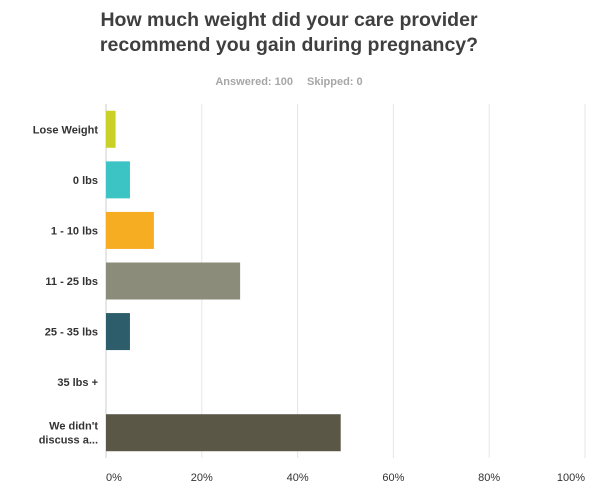 This screenshot has width=612, height=500. What do you see at coordinates (66, 130) in the screenshot?
I see `category-label: Lose Weight` at bounding box center [66, 130].